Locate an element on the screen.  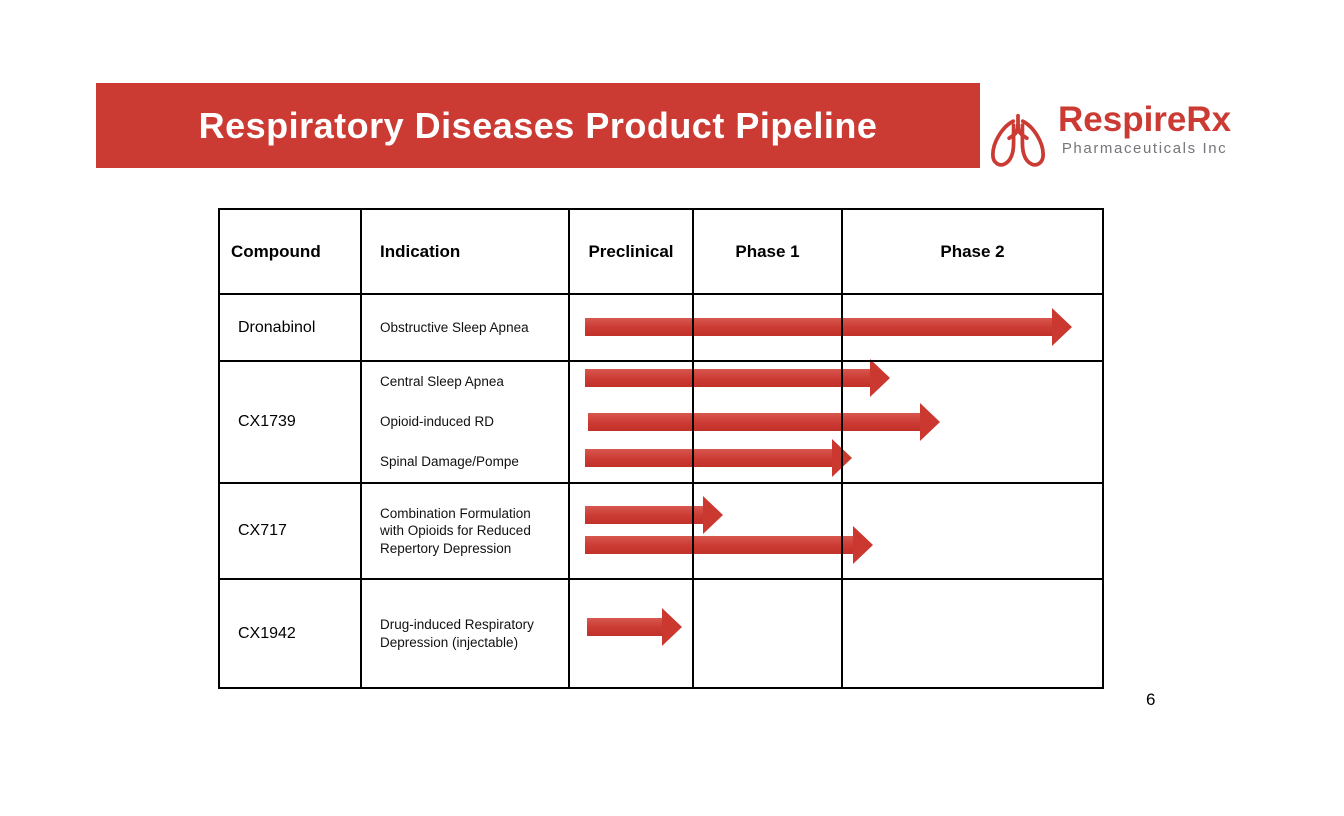
indication-label: Central Sleep Apnea is located at coordinates (442, 382).